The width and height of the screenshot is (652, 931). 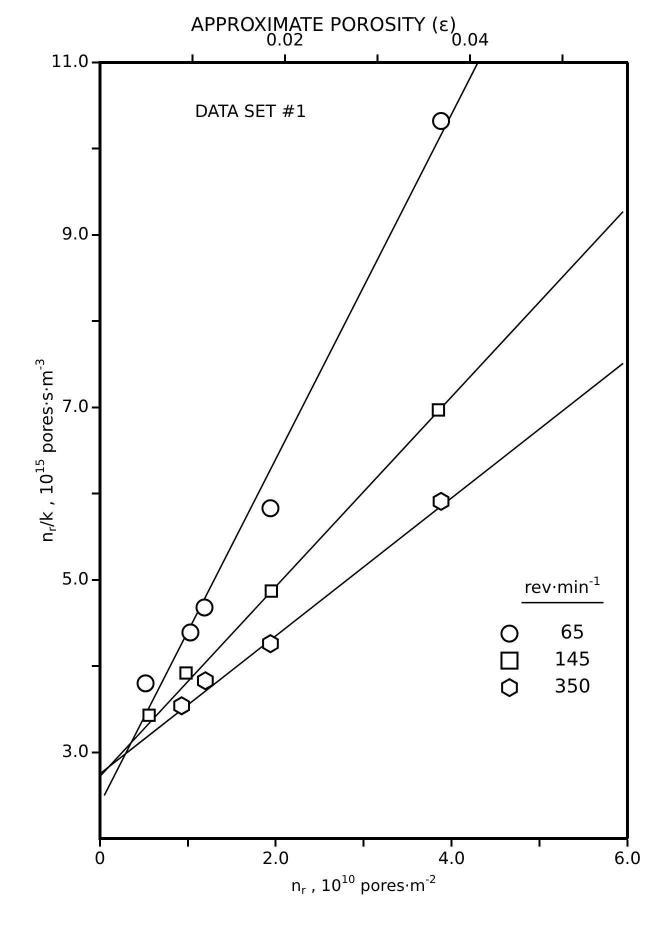 What do you see at coordinates (46, 450) in the screenshot?
I see `y-axis-title: nr/k , 1015 pores·s·m-3` at bounding box center [46, 450].